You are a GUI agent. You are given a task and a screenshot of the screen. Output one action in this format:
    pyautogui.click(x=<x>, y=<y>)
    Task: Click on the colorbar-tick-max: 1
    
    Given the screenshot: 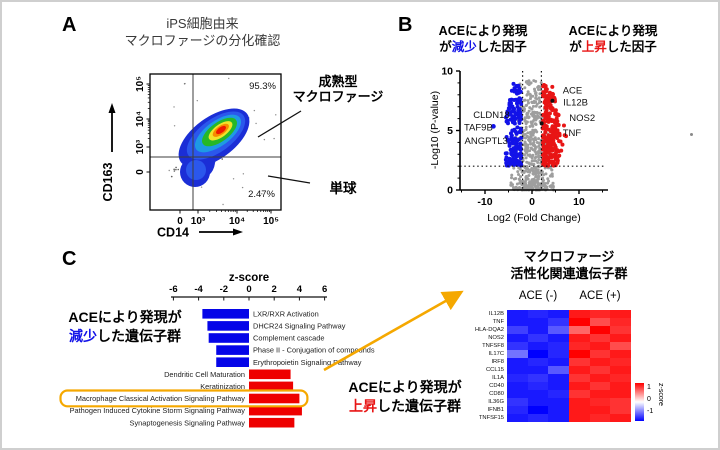 What is the action you would take?
    pyautogui.click(x=649, y=387)
    